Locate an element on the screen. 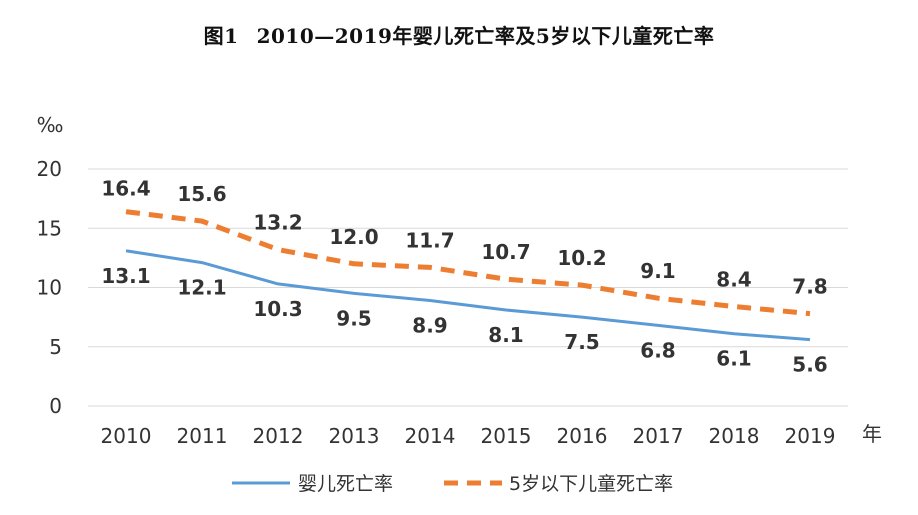 The height and width of the screenshot is (515, 918). infant-data-label: 9.5 is located at coordinates (353, 318).